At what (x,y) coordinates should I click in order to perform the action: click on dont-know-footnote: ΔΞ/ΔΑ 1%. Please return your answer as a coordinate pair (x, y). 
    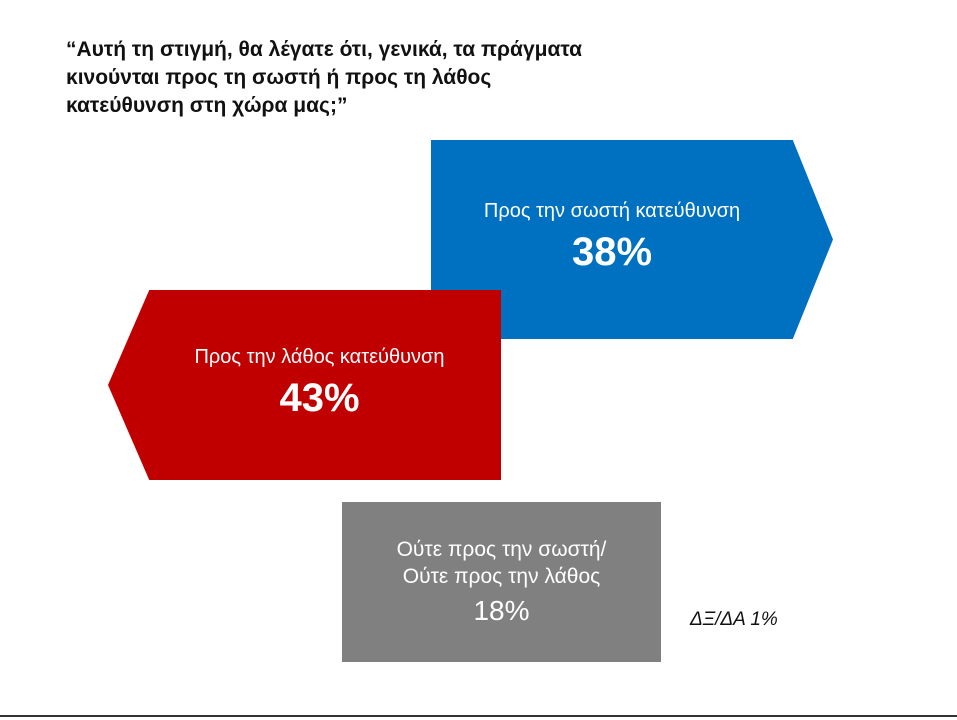
    Looking at the image, I should click on (734, 619).